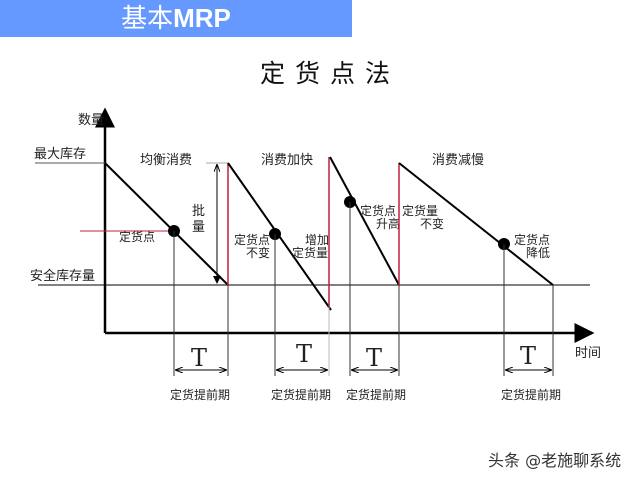 This screenshot has width=640, height=480. Describe the element at coordinates (60, 154) in the screenshot. I see `max-stock-label: 最大库存` at that location.